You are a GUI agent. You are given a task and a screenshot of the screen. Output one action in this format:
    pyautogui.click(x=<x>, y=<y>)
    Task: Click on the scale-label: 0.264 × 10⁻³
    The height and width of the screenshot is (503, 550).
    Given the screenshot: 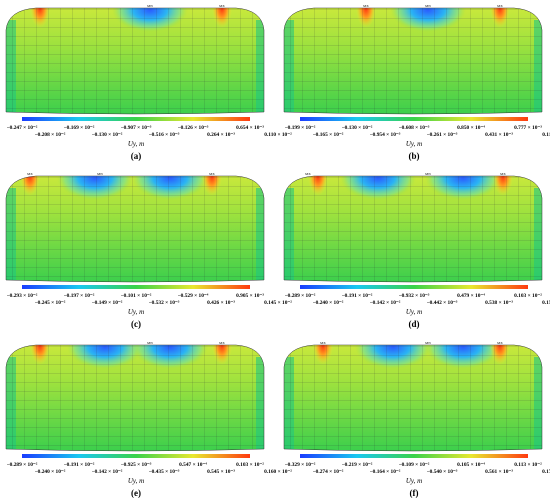 What is the action you would take?
    pyautogui.click(x=221, y=135)
    